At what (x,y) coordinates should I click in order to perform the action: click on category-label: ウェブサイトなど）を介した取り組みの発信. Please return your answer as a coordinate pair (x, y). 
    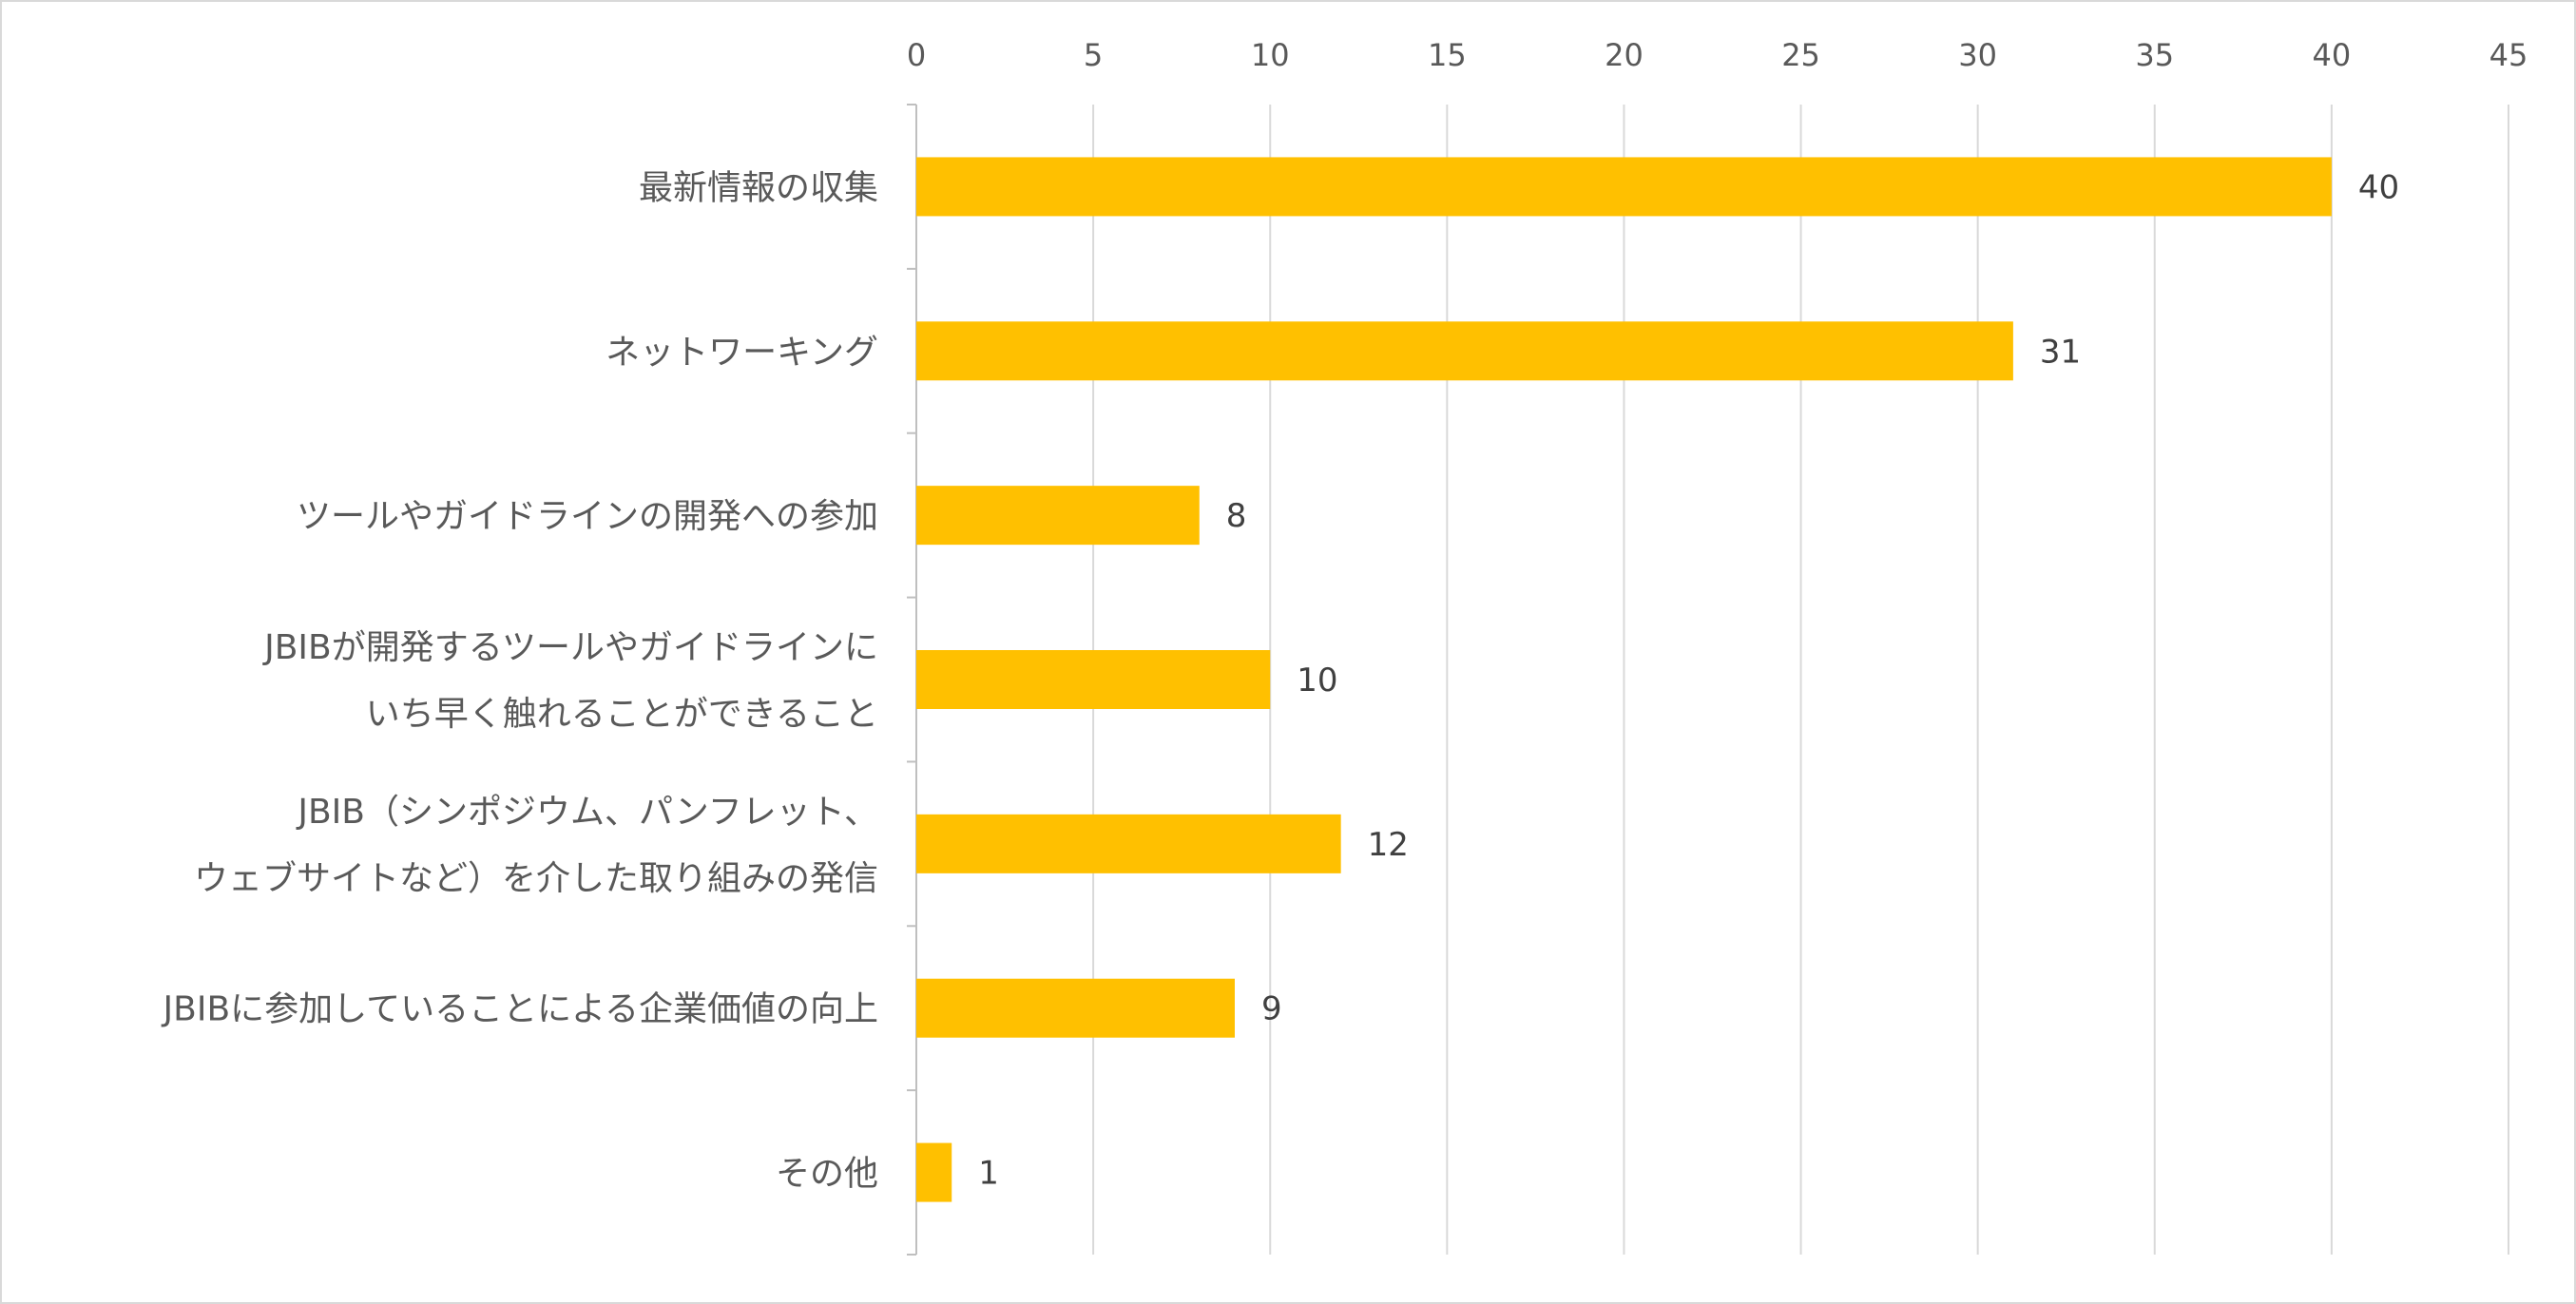
    Looking at the image, I should click on (536, 878).